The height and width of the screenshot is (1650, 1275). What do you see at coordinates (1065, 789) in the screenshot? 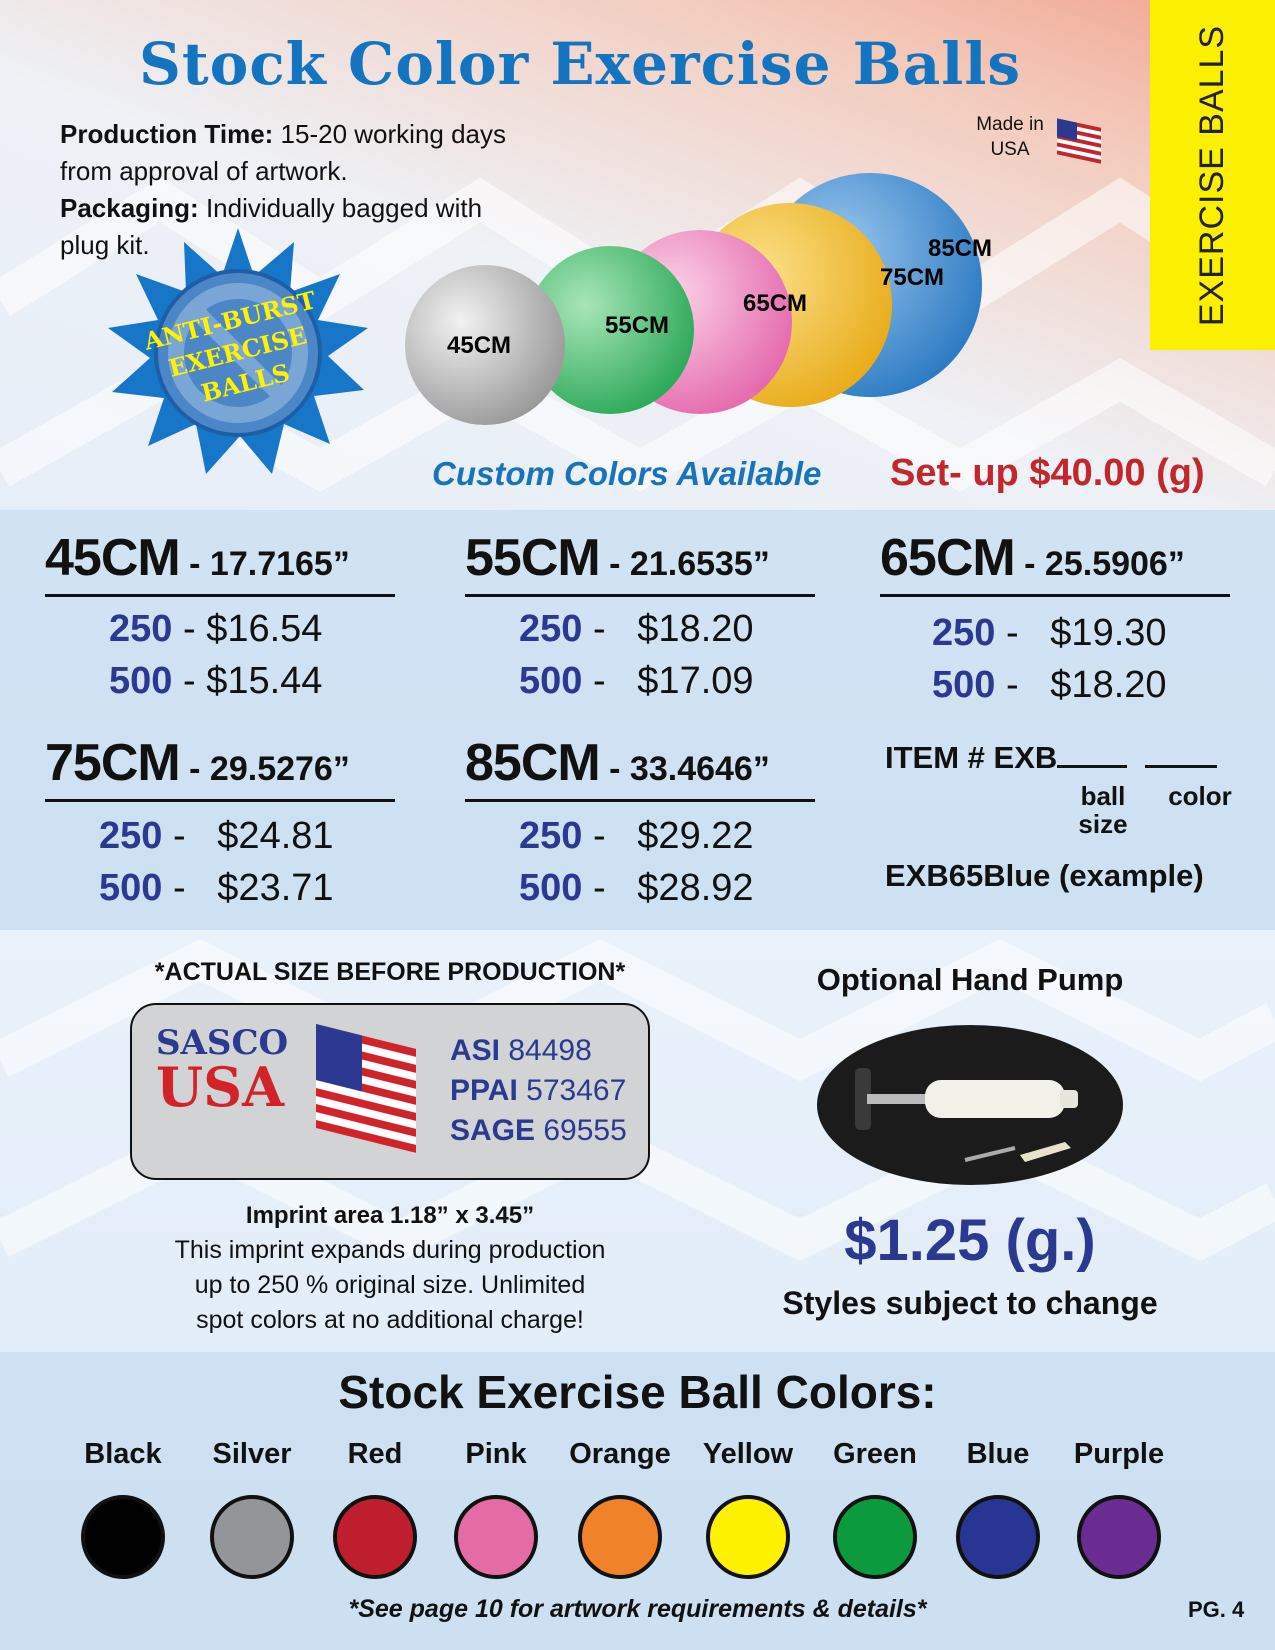
I see `item-number-template: ITEM # EXB ball size color` at bounding box center [1065, 789].